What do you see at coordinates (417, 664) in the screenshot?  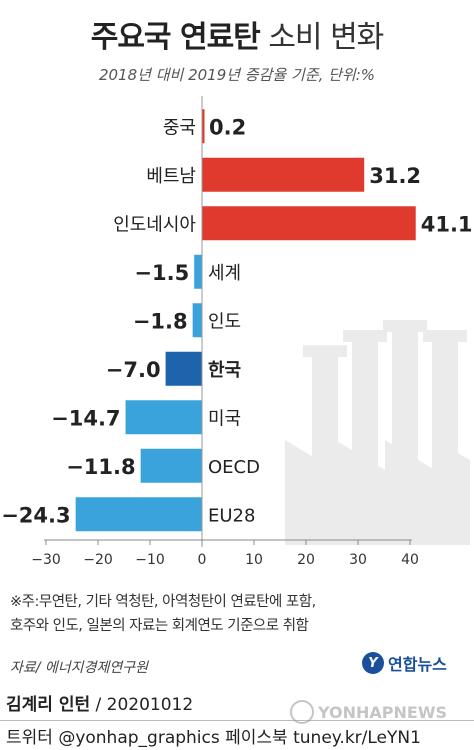 I see `yonhap-logo-text: 연합뉴스` at bounding box center [417, 664].